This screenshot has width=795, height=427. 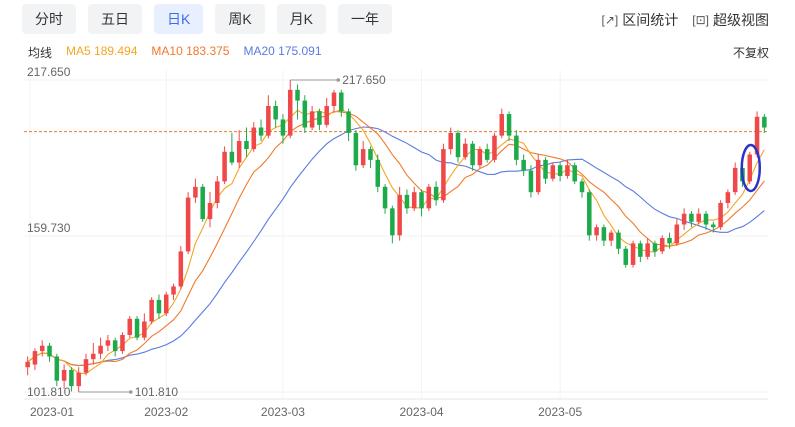 What do you see at coordinates (750, 53) in the screenshot?
I see `fuquan-toggle: 不复权` at bounding box center [750, 53].